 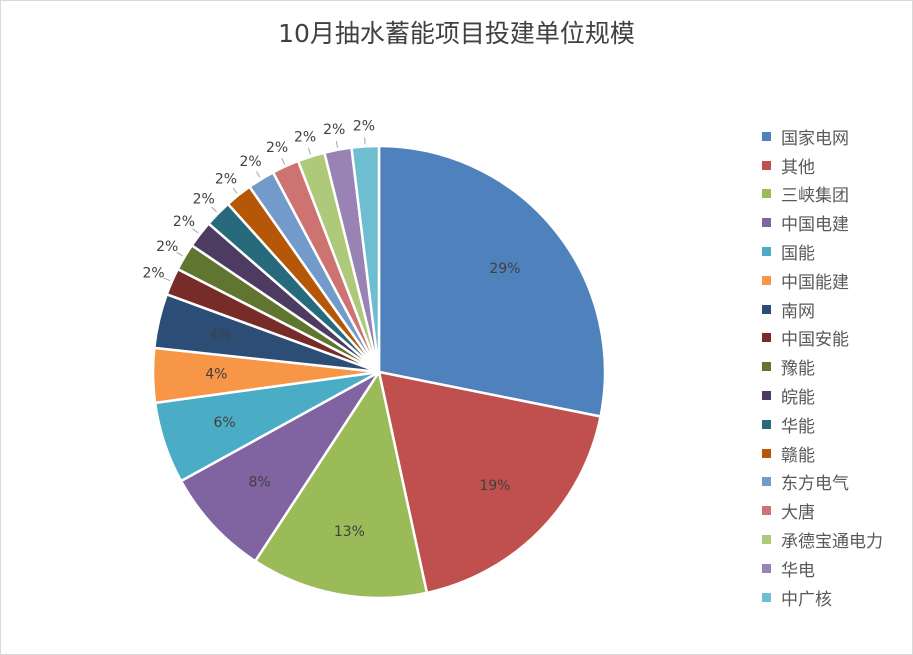 I want to click on legend-label: 华能, so click(x=798, y=426).